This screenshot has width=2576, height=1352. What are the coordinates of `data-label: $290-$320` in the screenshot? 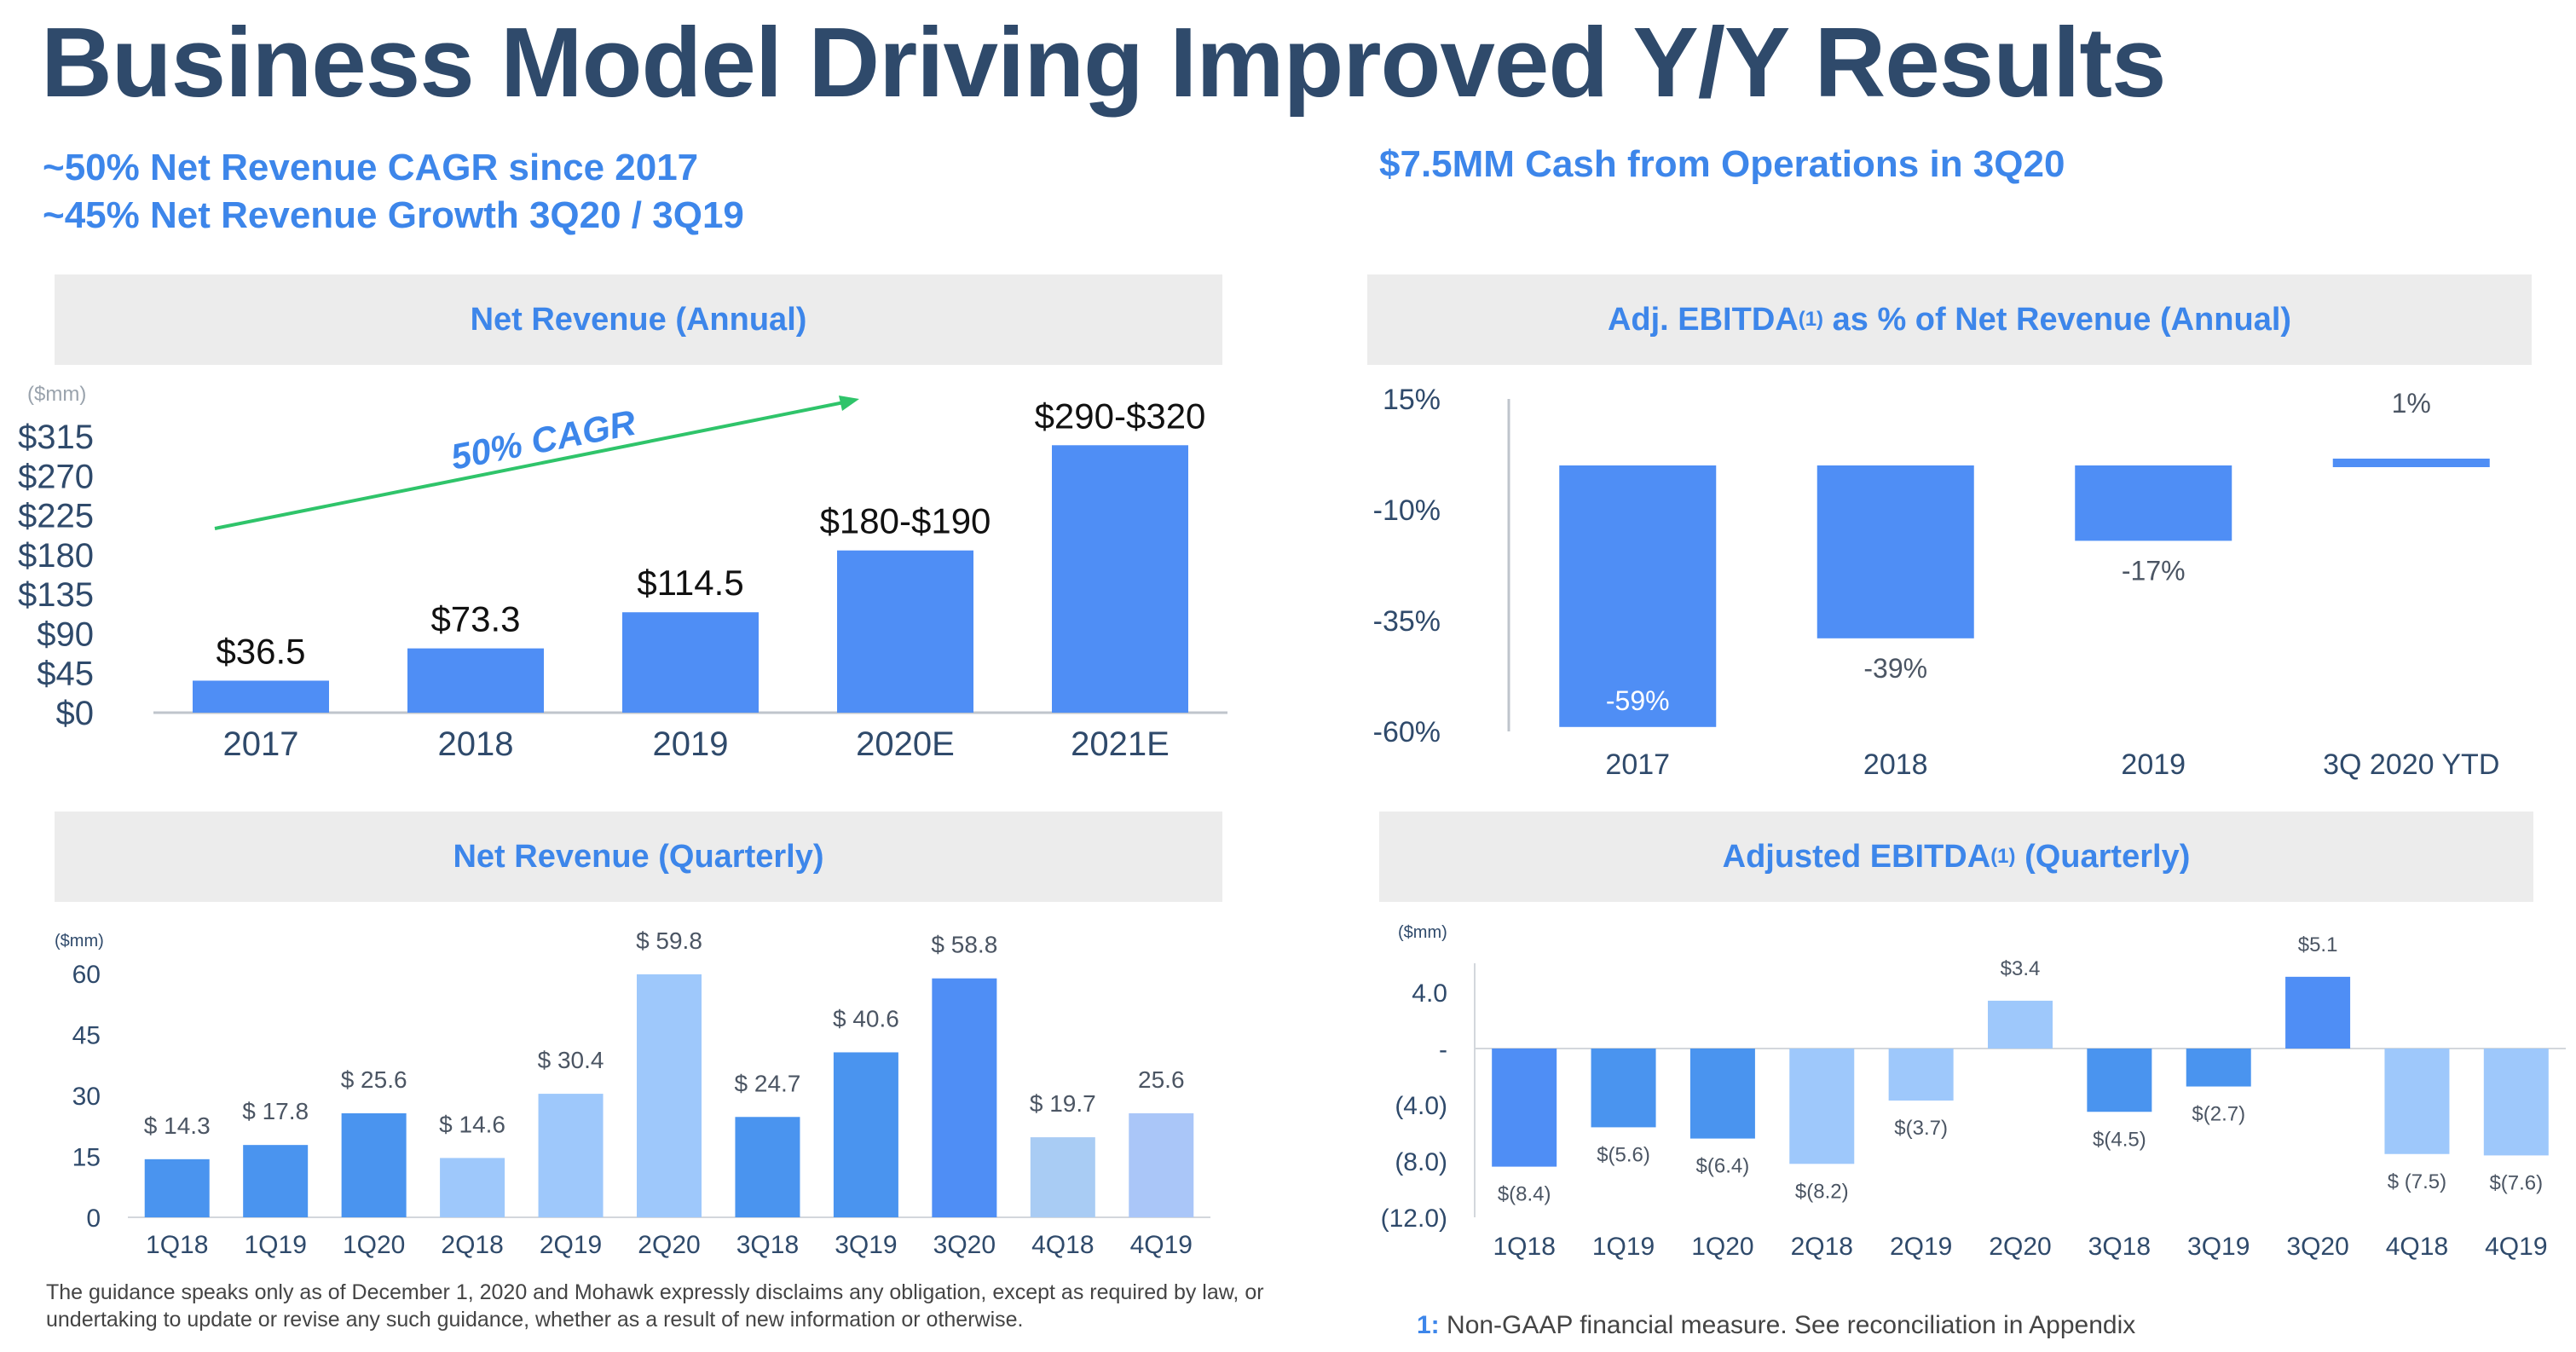 It's located at (1120, 416).